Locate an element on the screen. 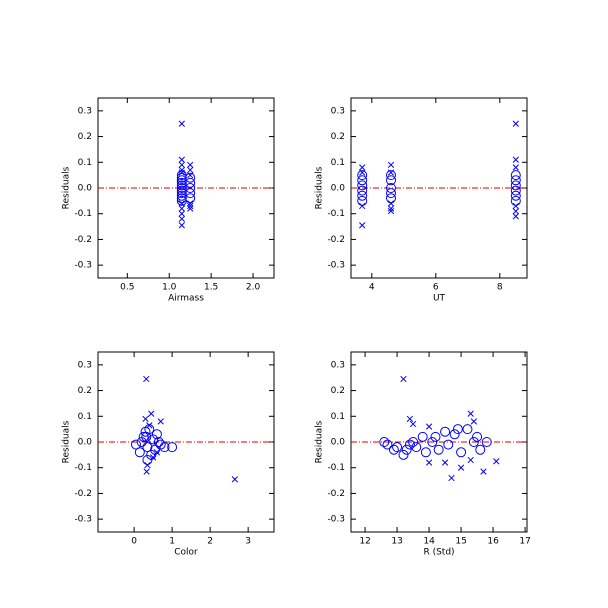  x-tick-label: 15 is located at coordinates (460, 542).